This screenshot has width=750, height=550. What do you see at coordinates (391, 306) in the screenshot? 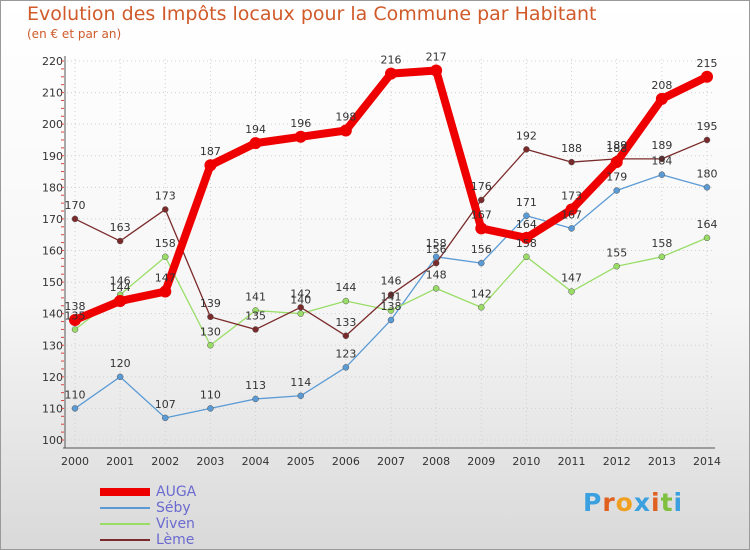
I see `data-label: 138` at bounding box center [391, 306].